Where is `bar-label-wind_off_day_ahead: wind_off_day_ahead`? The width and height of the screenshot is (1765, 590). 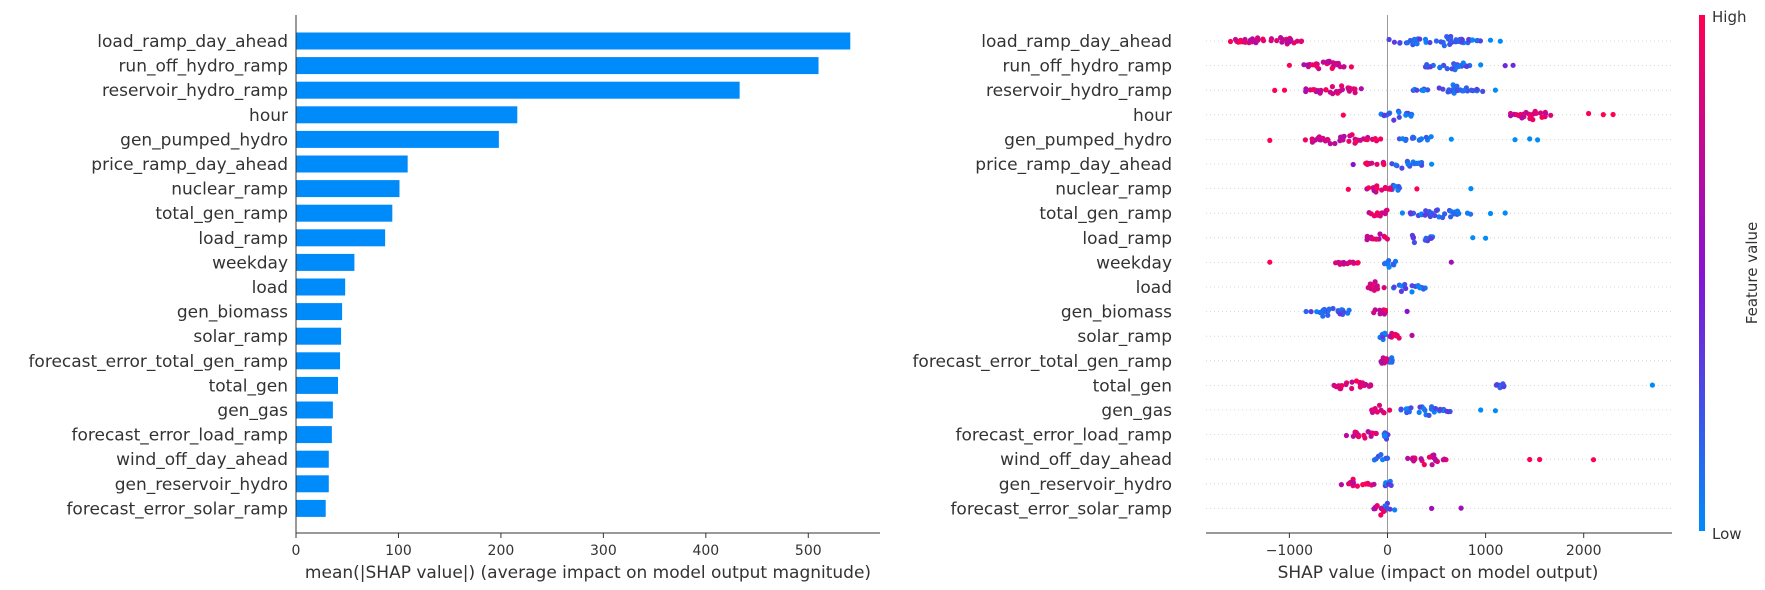 bar-label-wind_off_day_ahead: wind_off_day_ahead is located at coordinates (202, 460).